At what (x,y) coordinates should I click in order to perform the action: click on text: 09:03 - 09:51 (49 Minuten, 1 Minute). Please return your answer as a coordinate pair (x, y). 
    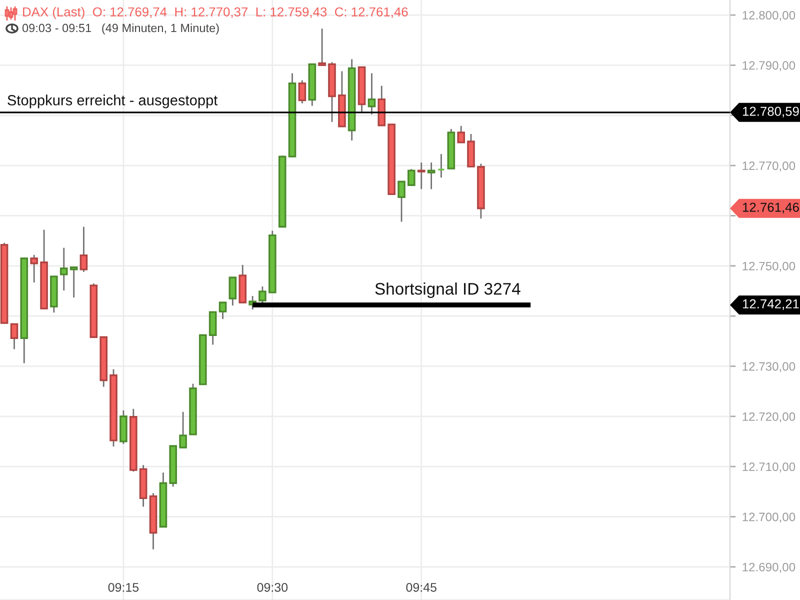
    Looking at the image, I should click on (120, 29).